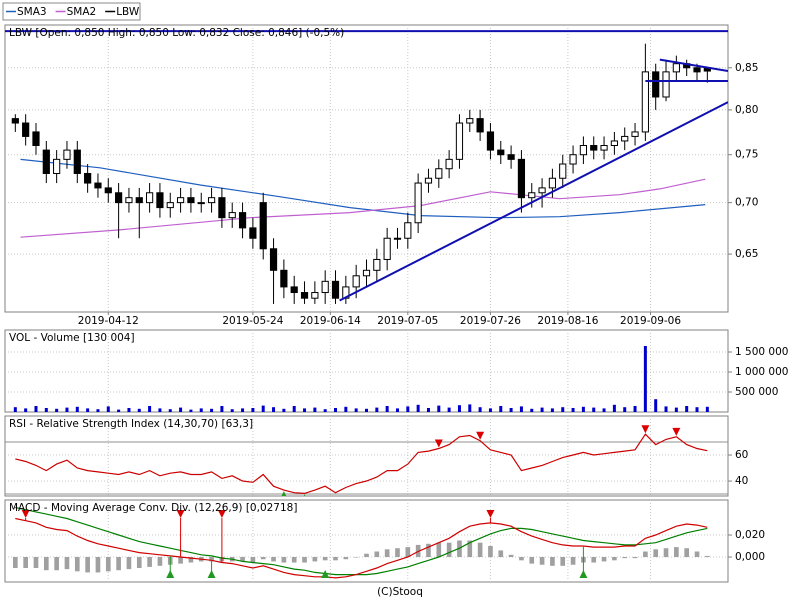 This screenshot has height=600, width=800. Describe the element at coordinates (490, 321) in the screenshot. I see `x-tick-label: 2019-07-26` at that location.